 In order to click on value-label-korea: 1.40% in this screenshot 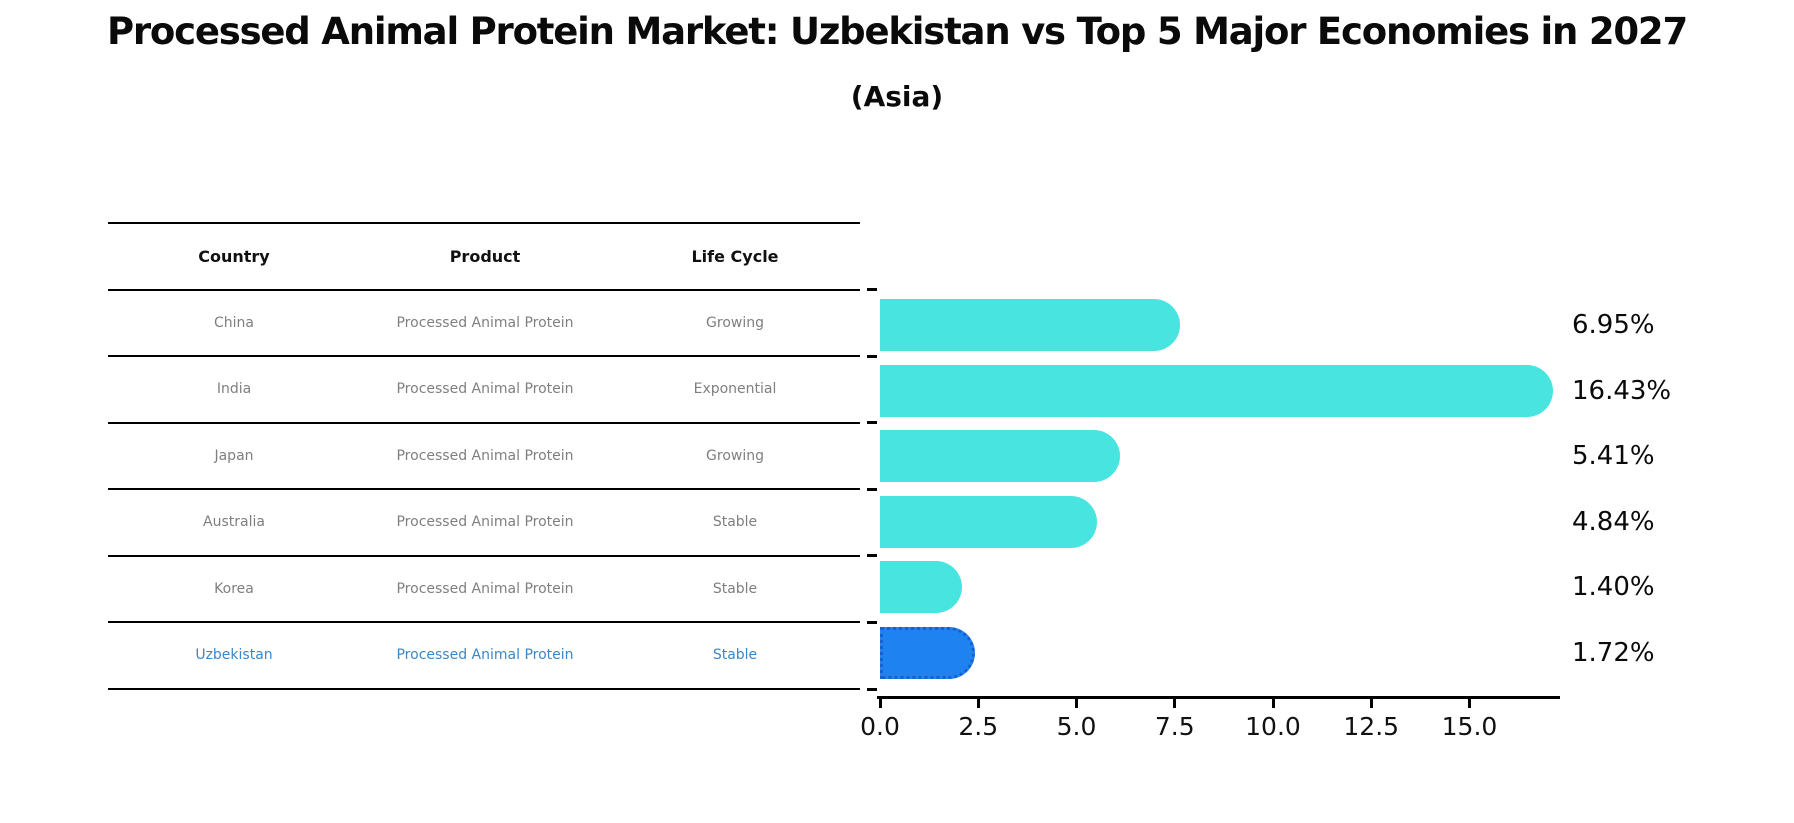, I will do `click(1613, 587)`.